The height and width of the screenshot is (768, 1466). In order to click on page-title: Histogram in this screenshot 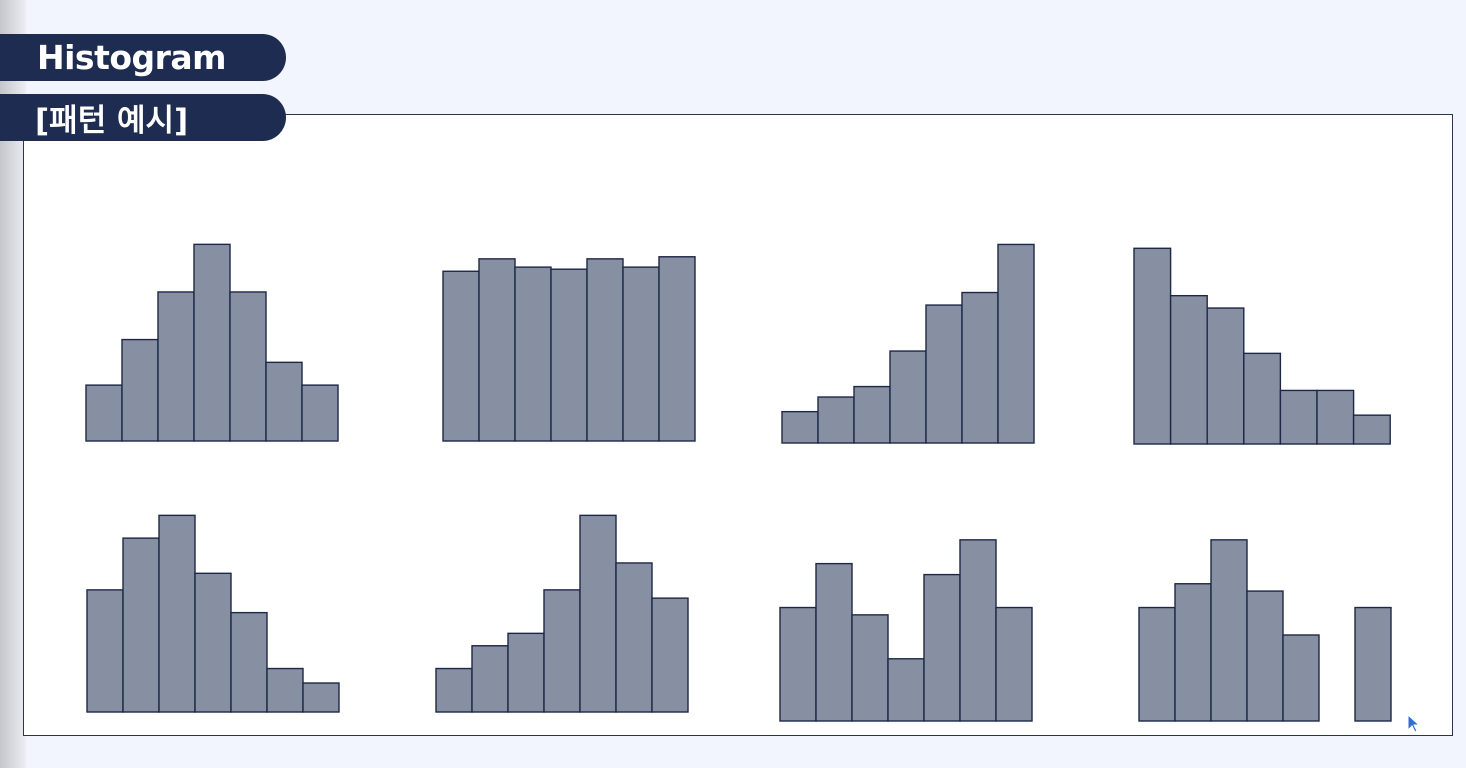, I will do `click(143, 57)`.